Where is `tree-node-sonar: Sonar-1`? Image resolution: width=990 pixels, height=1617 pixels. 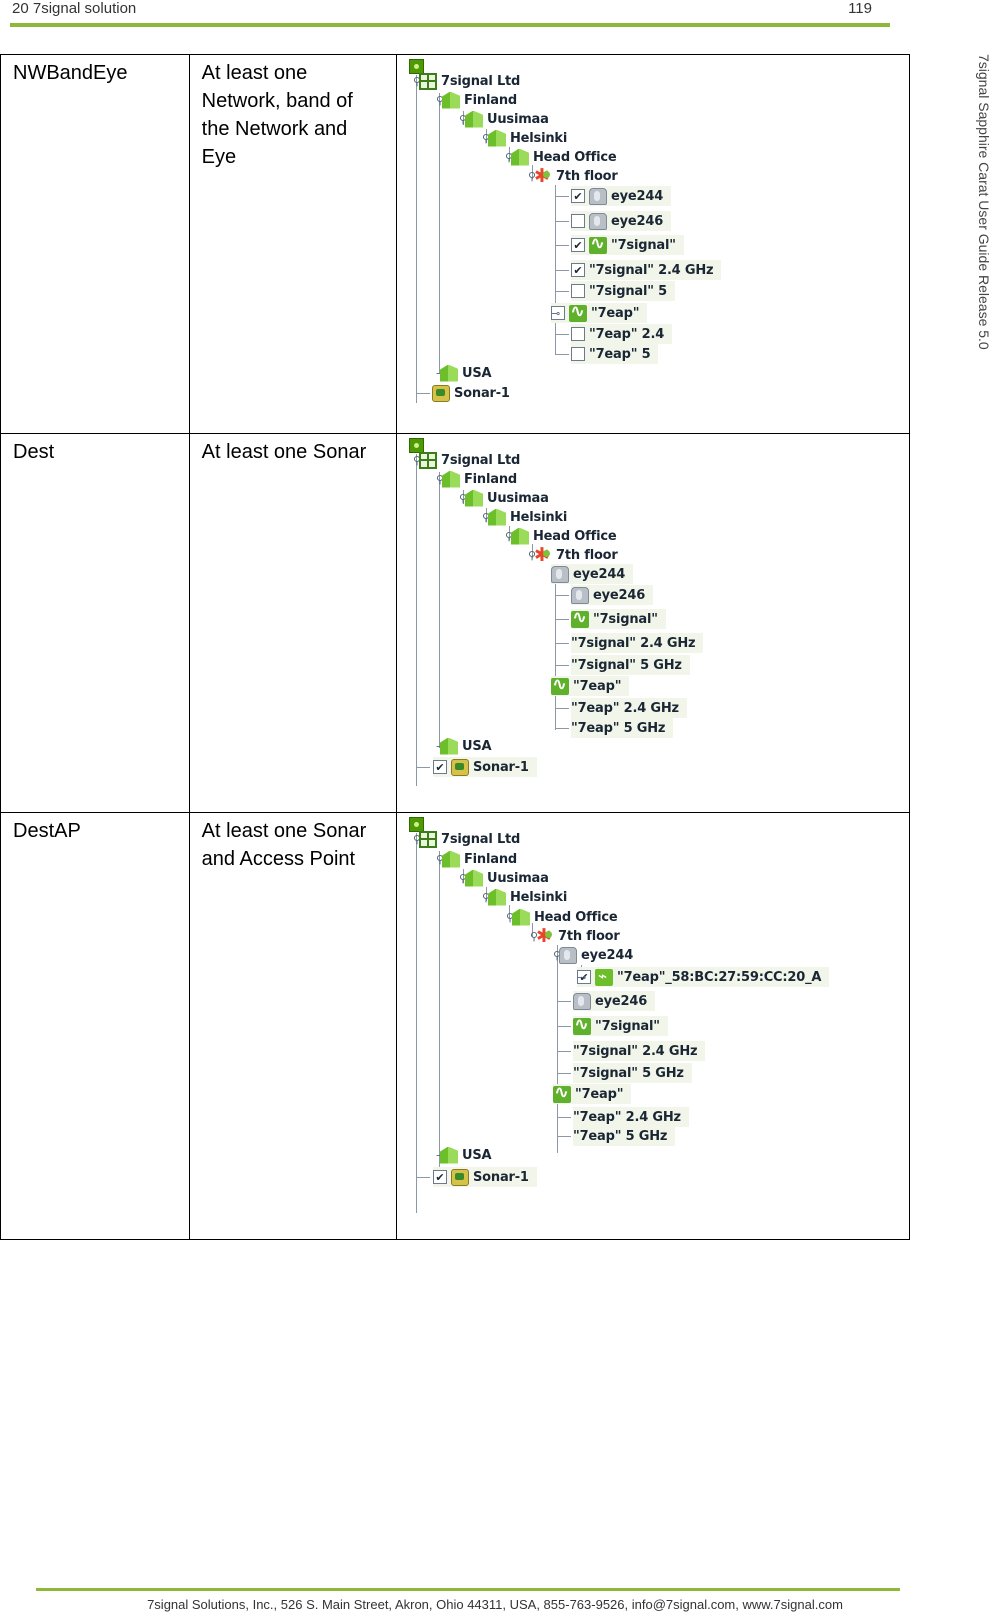
tree-node-sonar: Sonar-1 is located at coordinates (471, 393).